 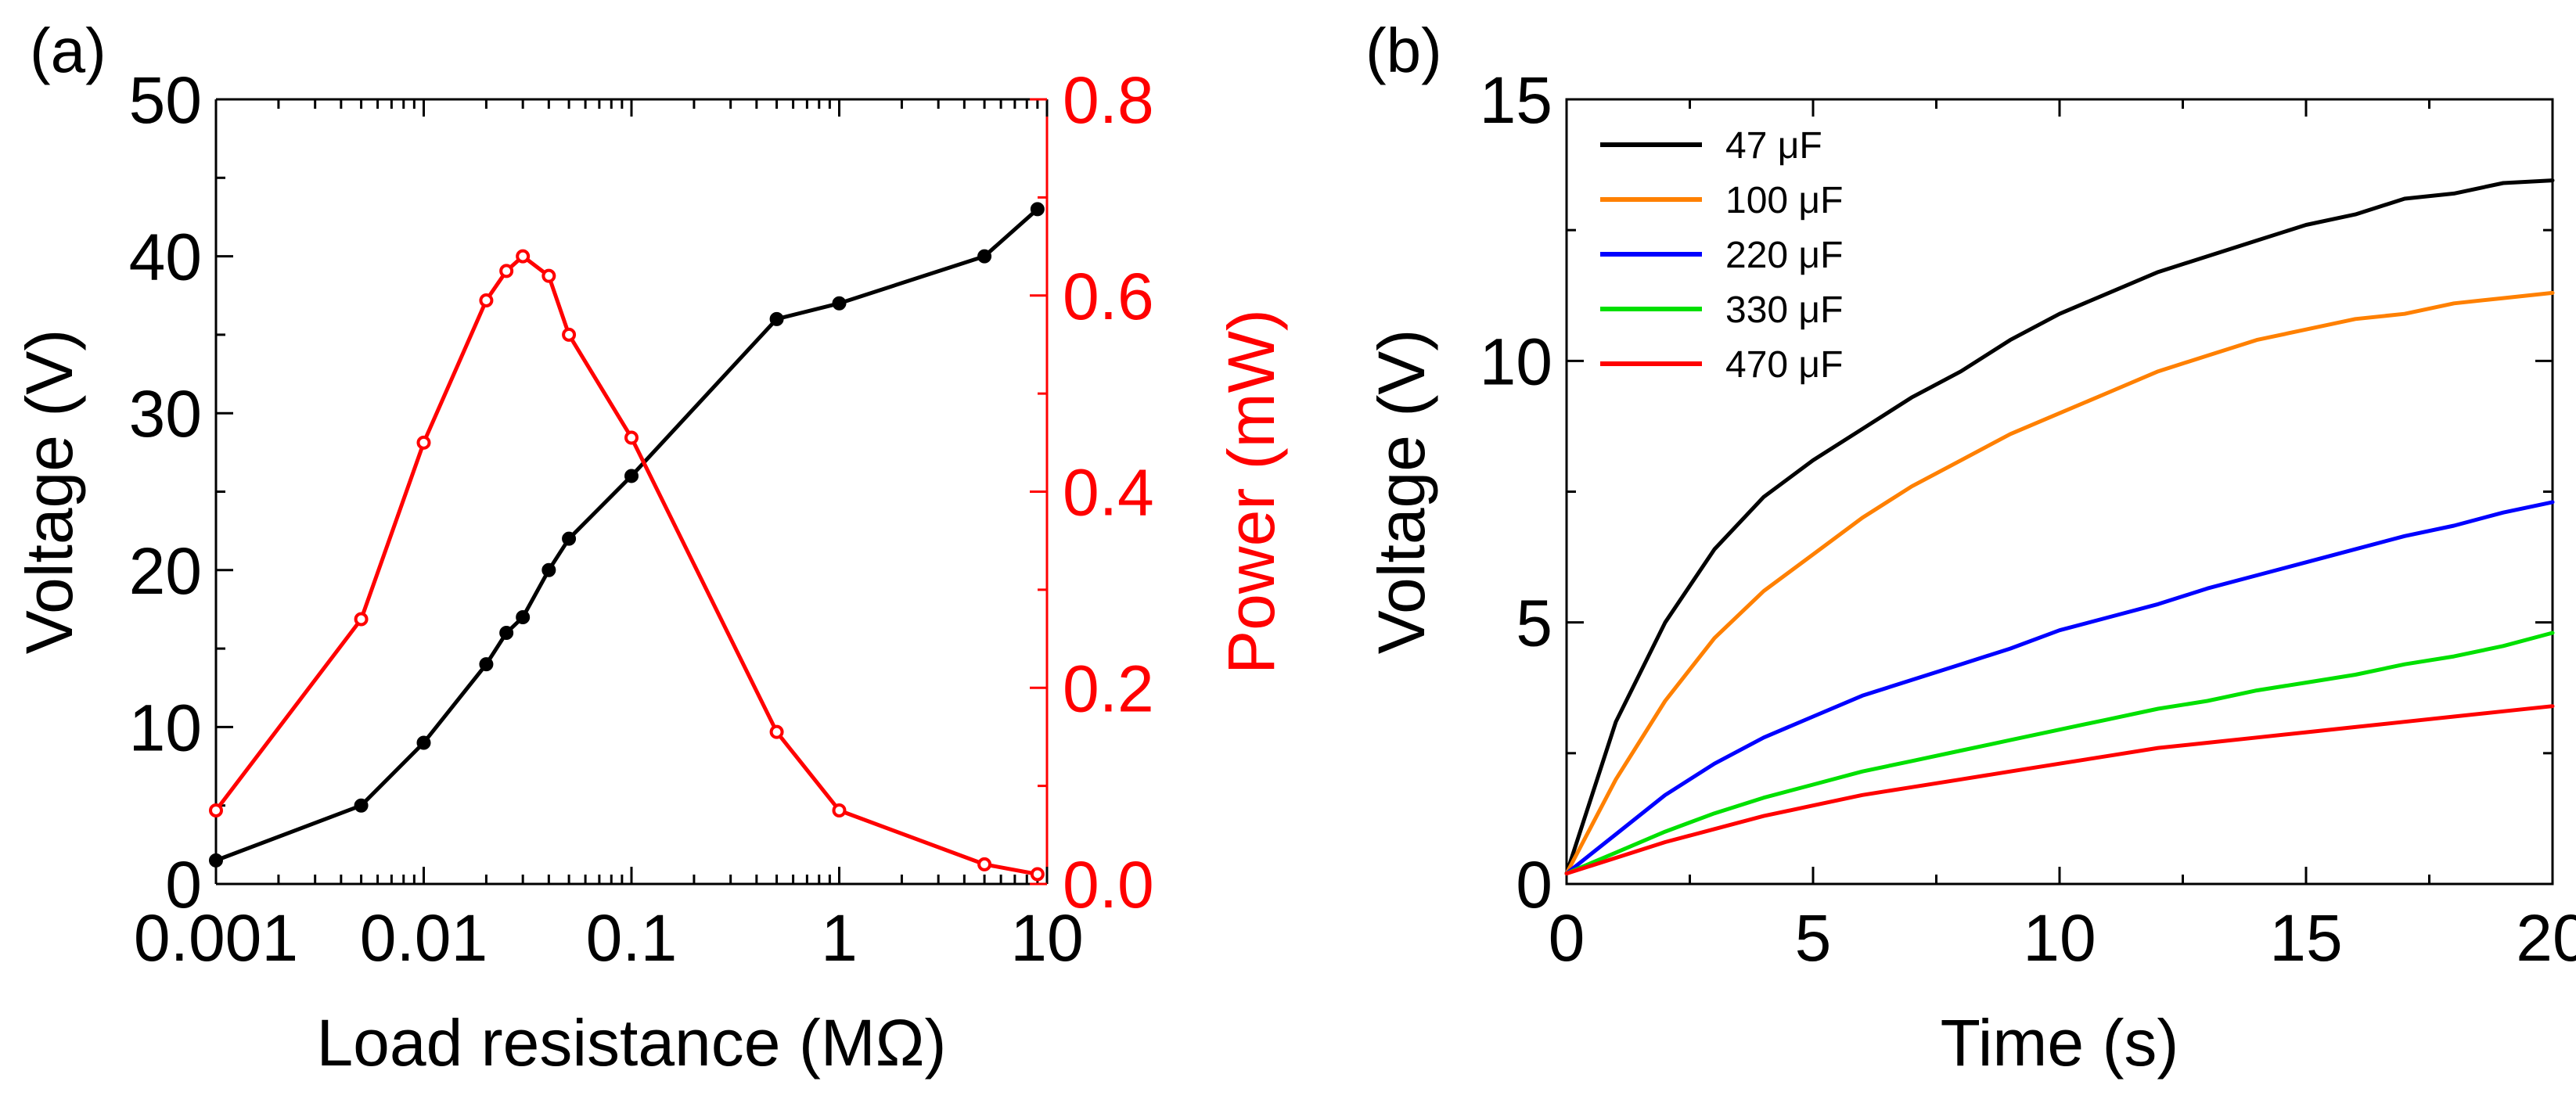 I want to click on y-tick-label: 40, so click(x=165, y=257).